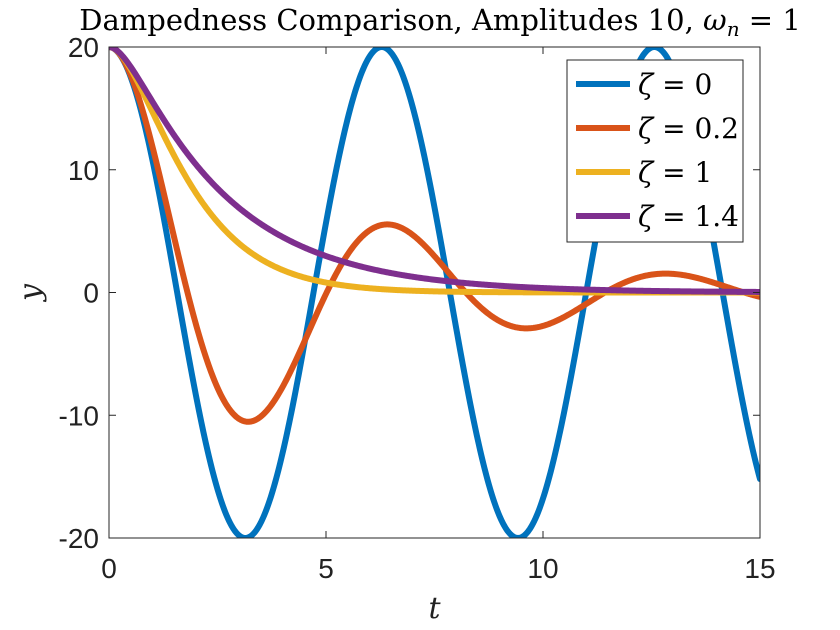  What do you see at coordinates (675, 84) in the screenshot?
I see `legend-label-0: ζ = 0` at bounding box center [675, 84].